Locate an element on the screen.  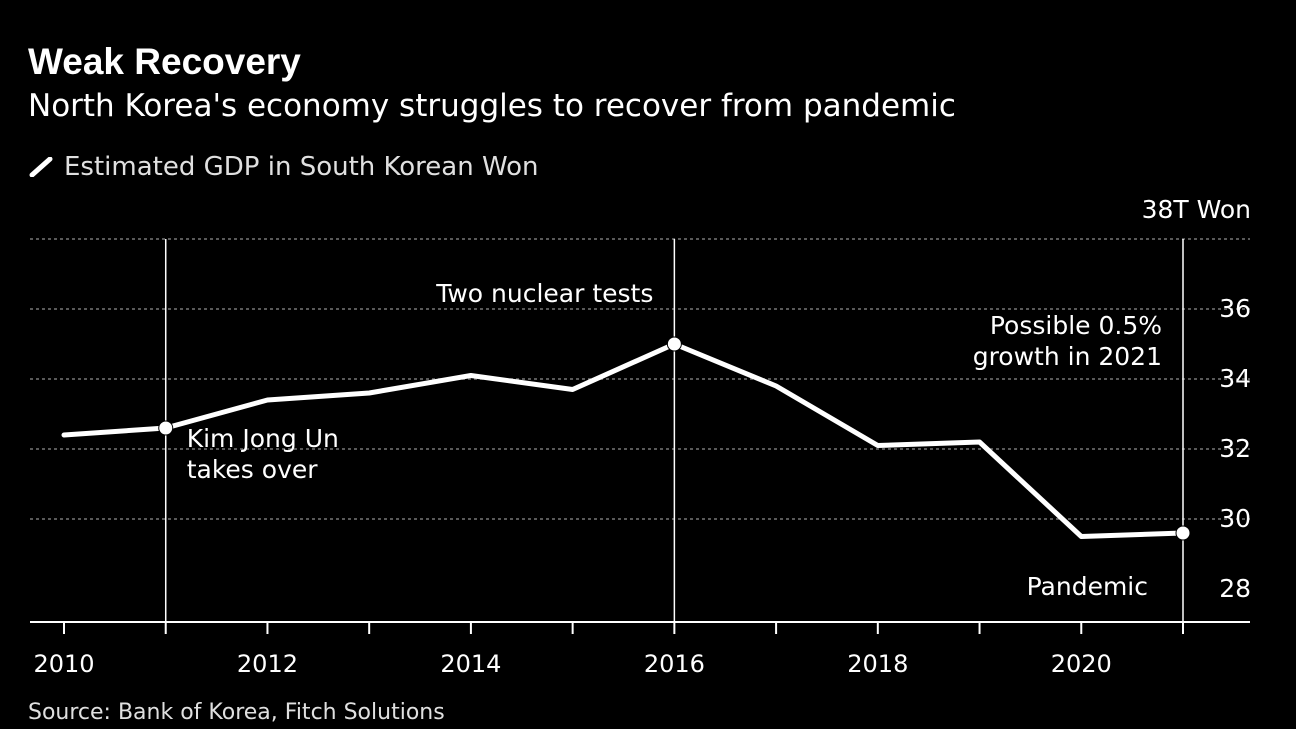
legend-line-icon is located at coordinates (41, 167).